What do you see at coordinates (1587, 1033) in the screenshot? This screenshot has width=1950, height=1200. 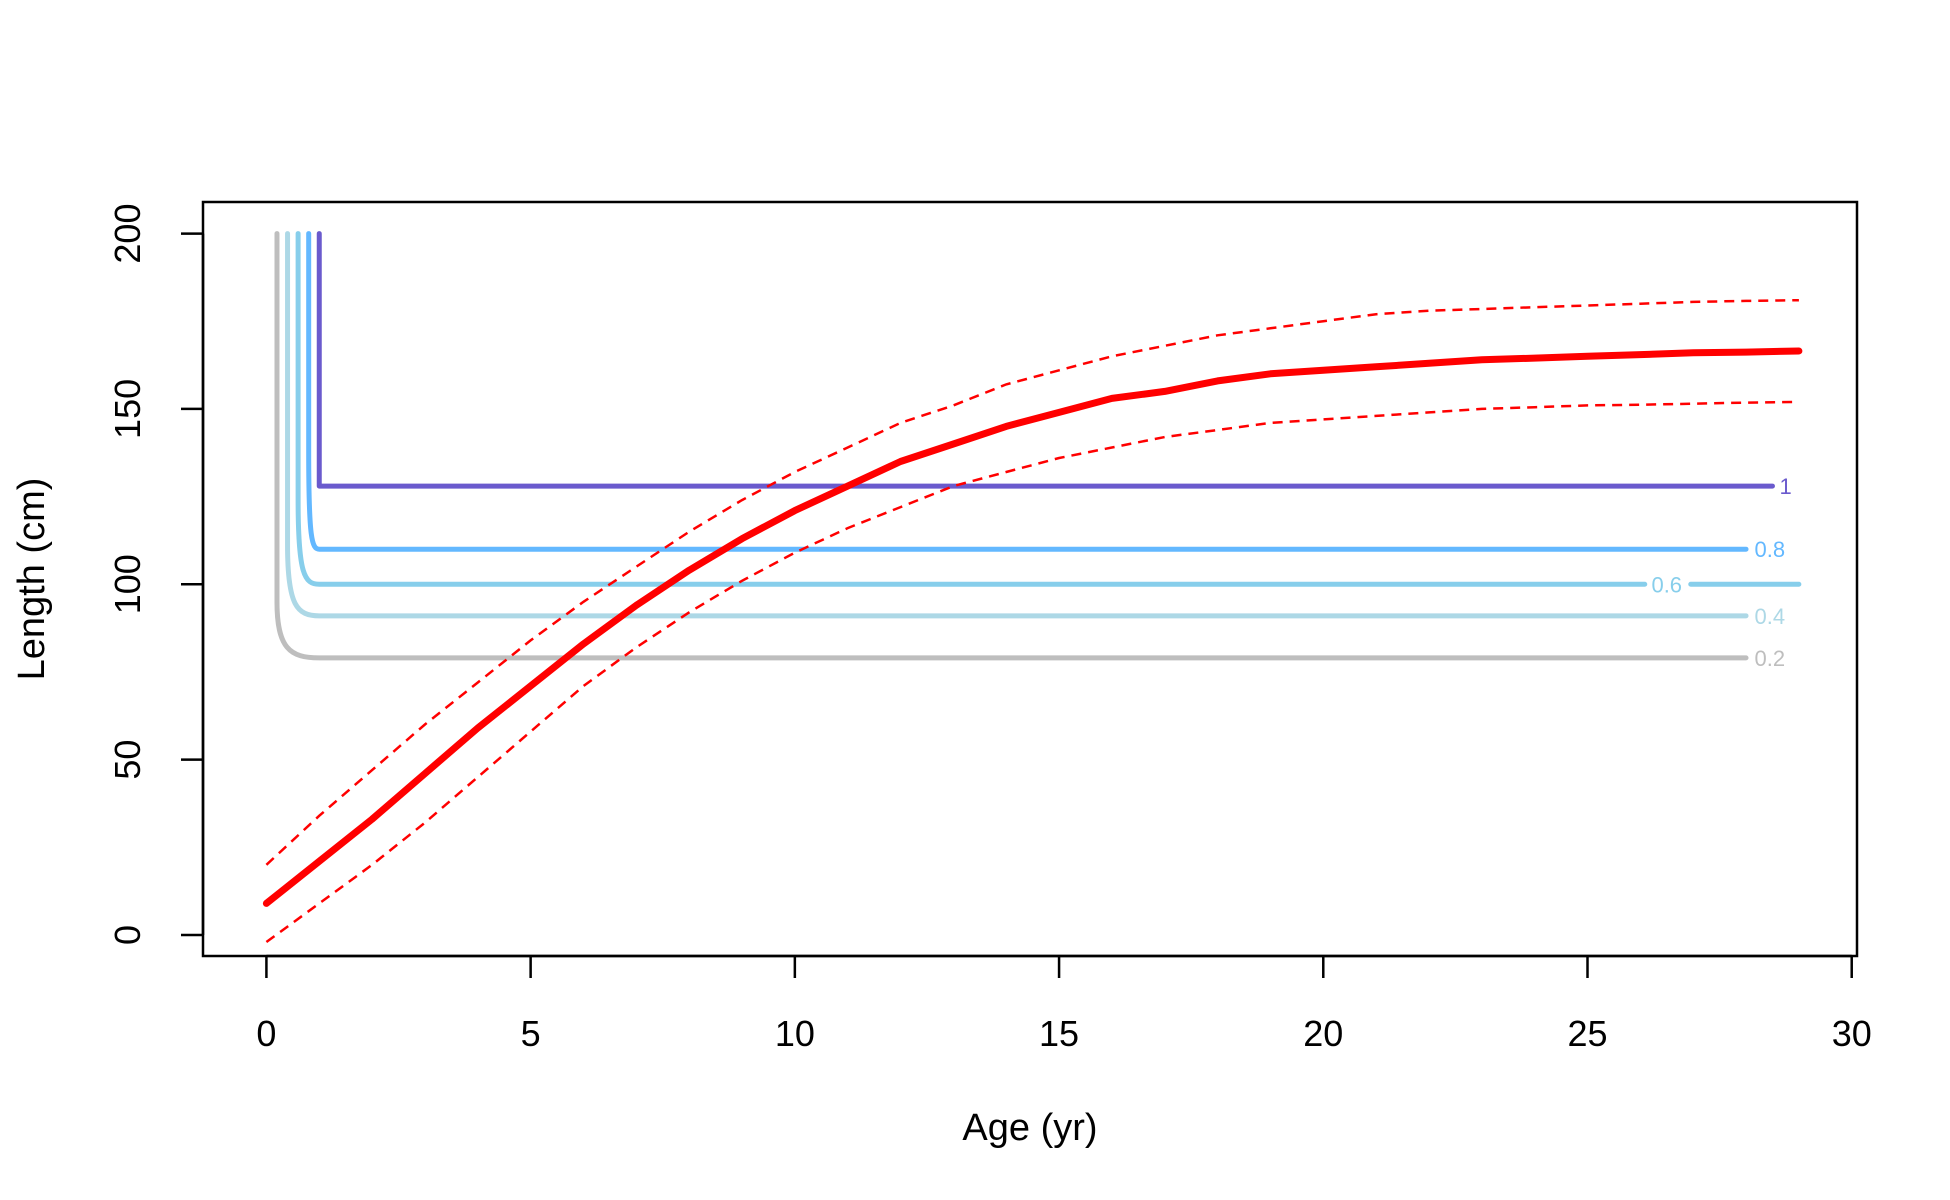 I see `x-tick-label: 25` at bounding box center [1587, 1033].